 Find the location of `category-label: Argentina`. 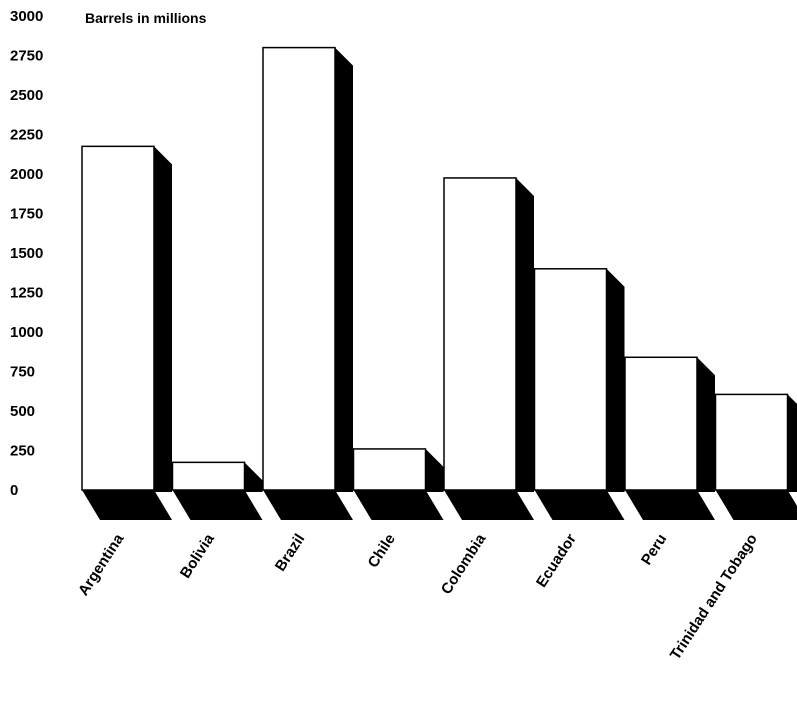

category-label: Argentina is located at coordinates (101, 564).